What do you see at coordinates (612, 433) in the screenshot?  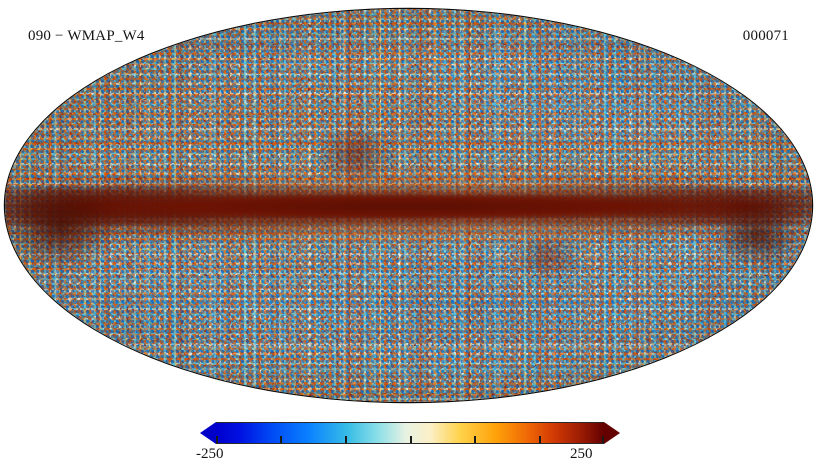 I see `colorbar-overflow-arrow-icon` at bounding box center [612, 433].